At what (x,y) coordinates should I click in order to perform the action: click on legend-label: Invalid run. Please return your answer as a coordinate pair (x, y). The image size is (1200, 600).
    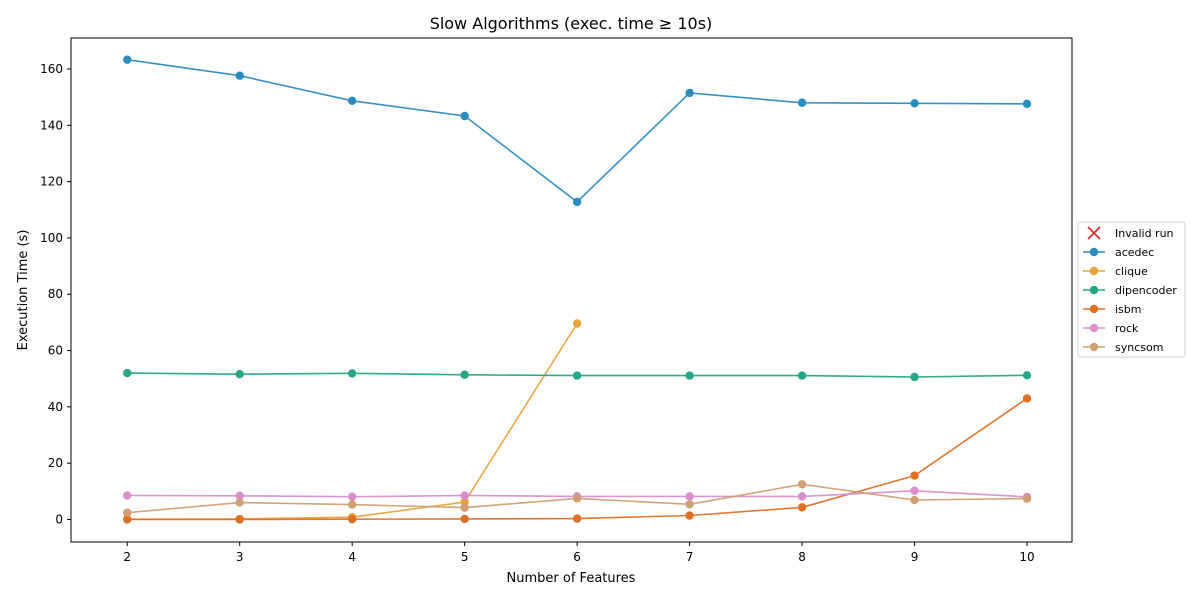
    Looking at the image, I should click on (1144, 233).